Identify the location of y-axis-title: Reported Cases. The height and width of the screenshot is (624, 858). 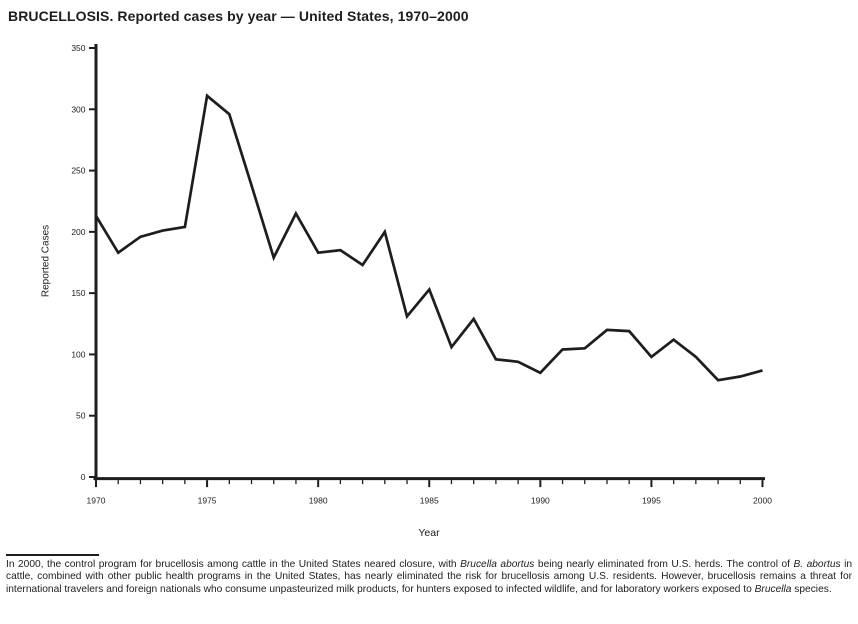
(46, 261).